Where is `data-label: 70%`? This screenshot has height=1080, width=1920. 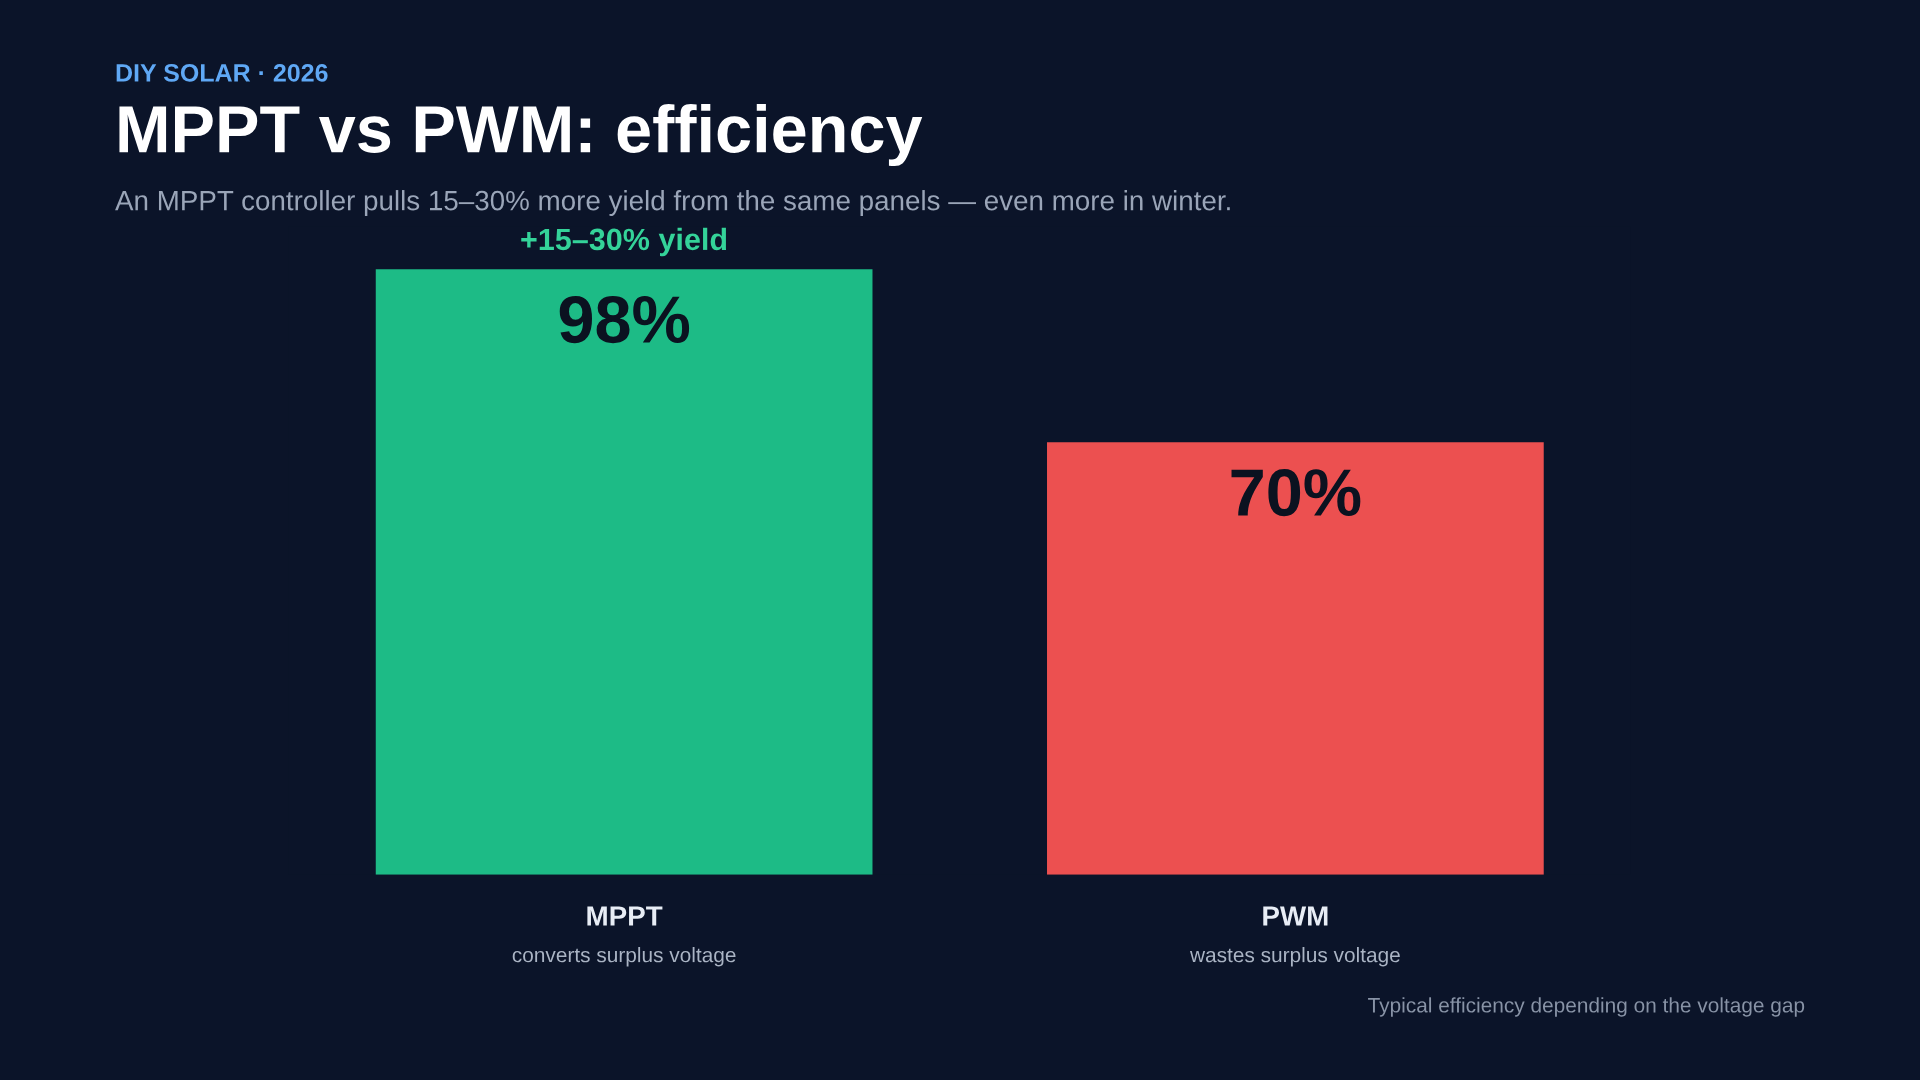
data-label: 70% is located at coordinates (1296, 492).